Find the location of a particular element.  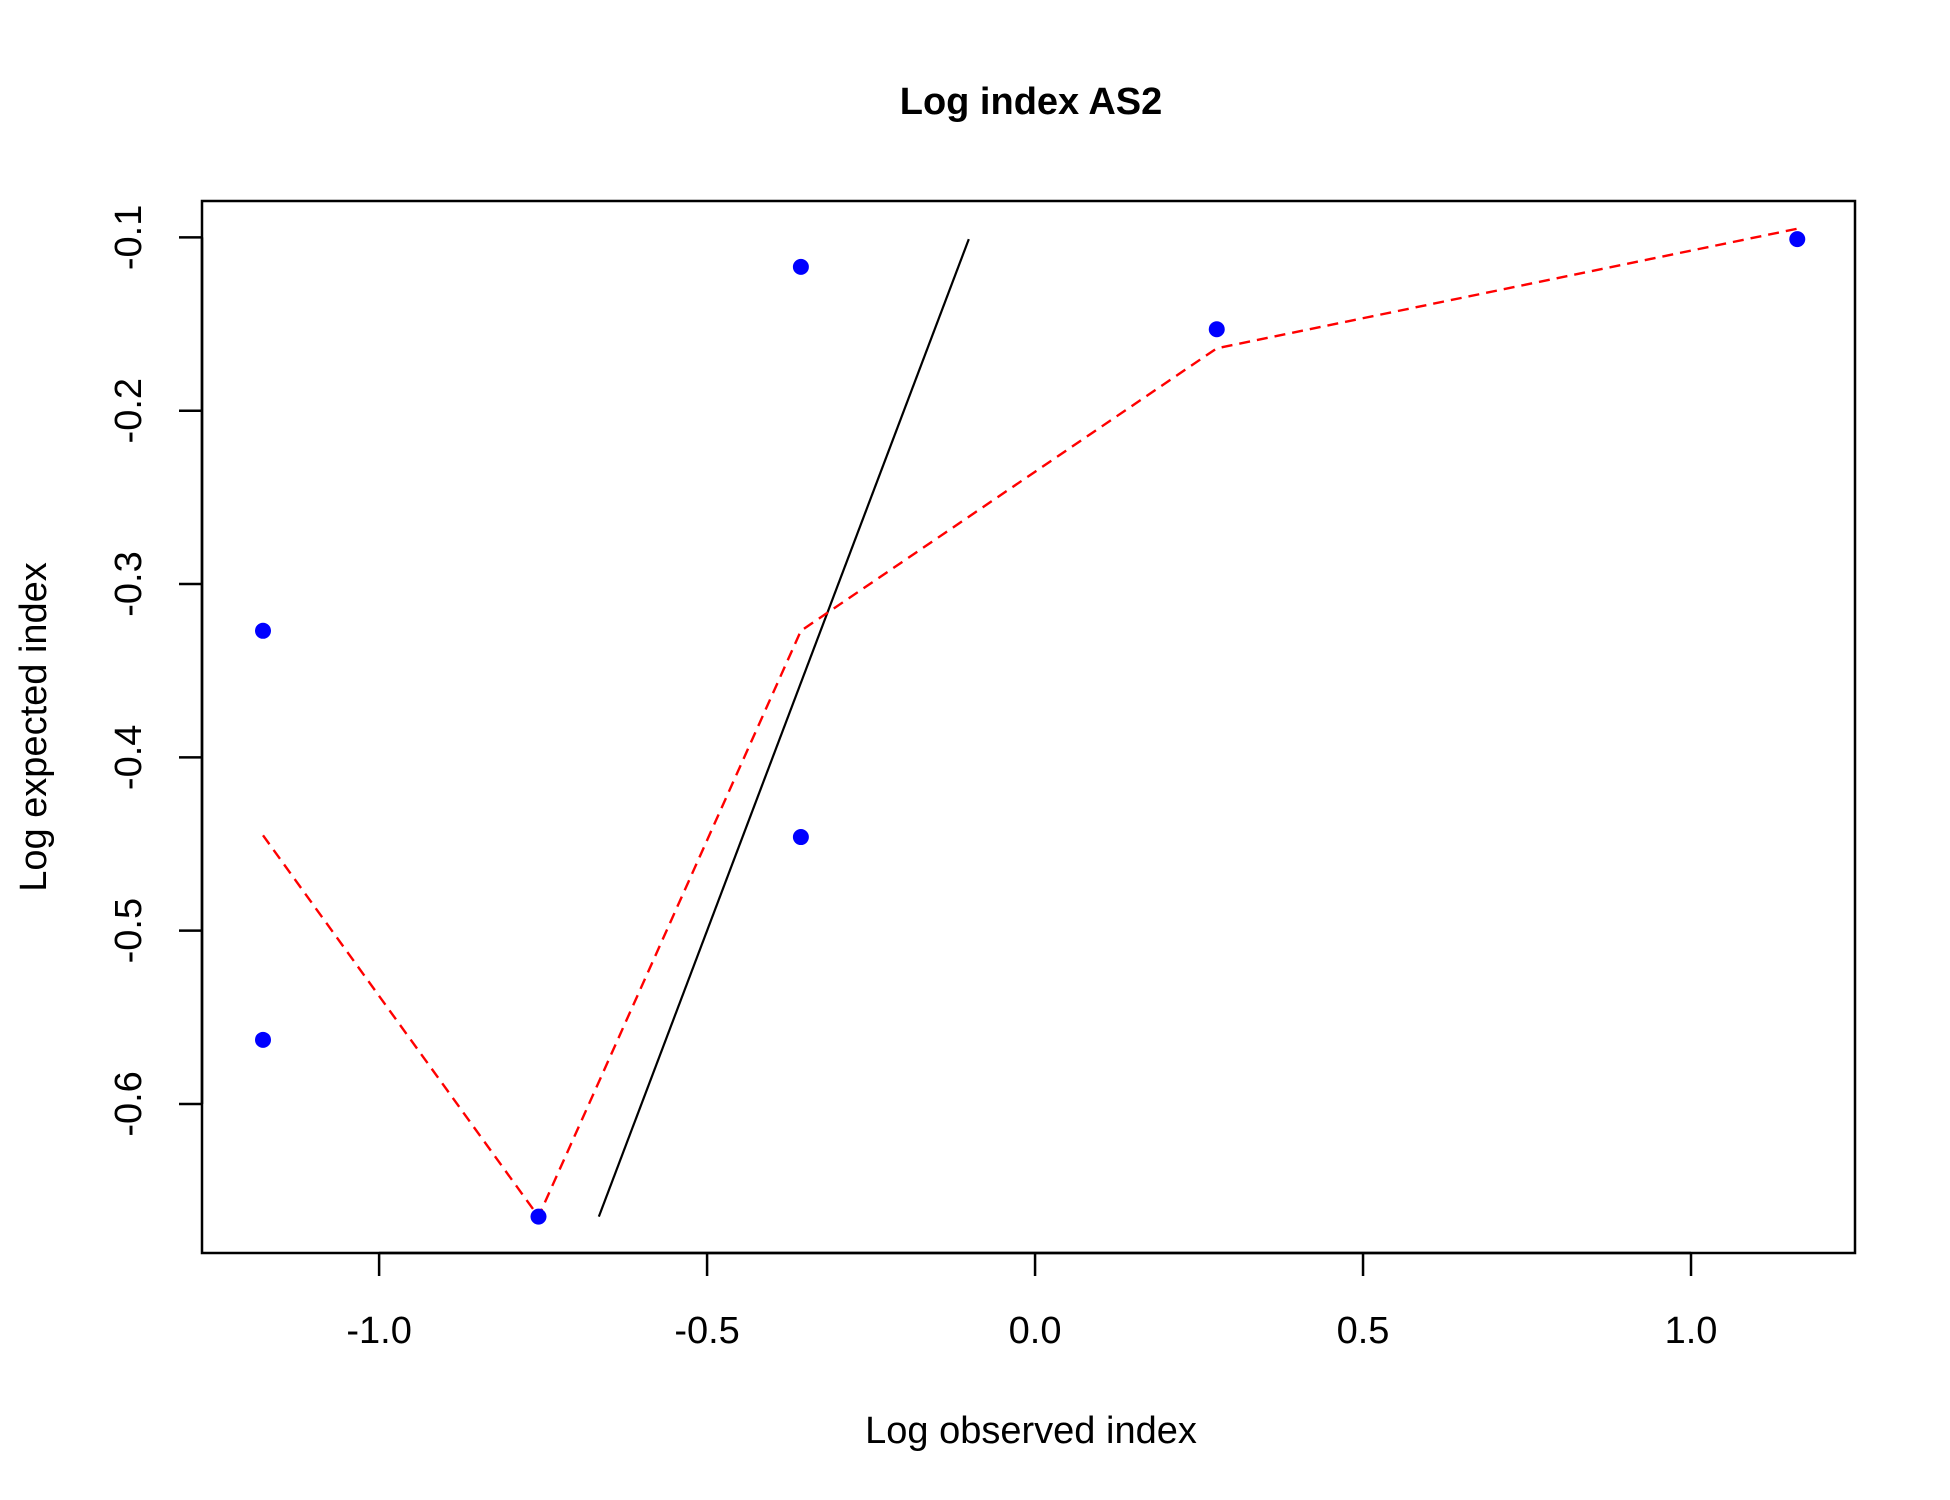

x-axis-label: Log observed index is located at coordinates (1031, 1431).